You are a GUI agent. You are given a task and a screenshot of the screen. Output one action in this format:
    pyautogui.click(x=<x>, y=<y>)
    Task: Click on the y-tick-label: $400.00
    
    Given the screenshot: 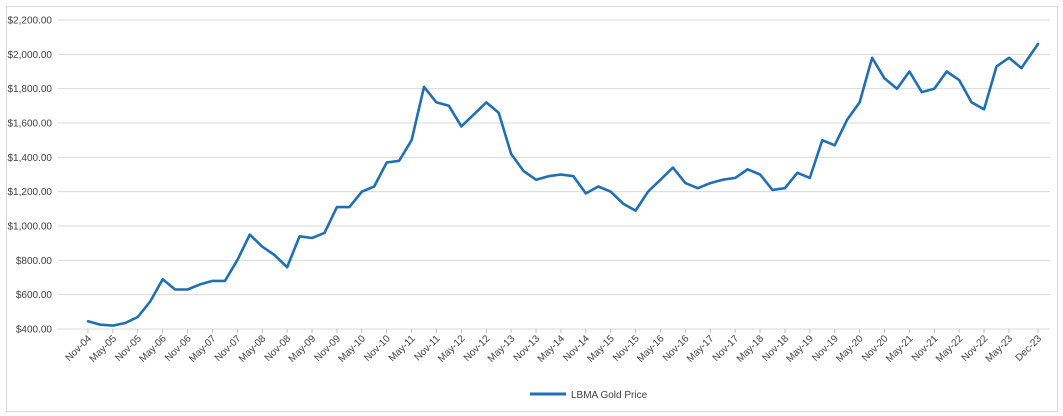 What is the action you would take?
    pyautogui.click(x=34, y=330)
    